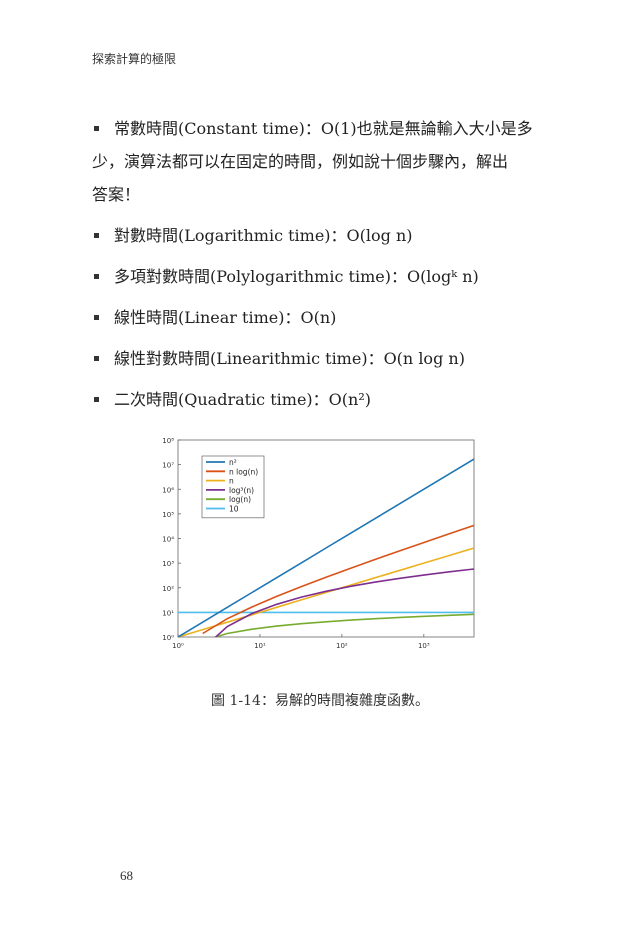  I want to click on y-tick-label: 10⁰, so click(168, 638).